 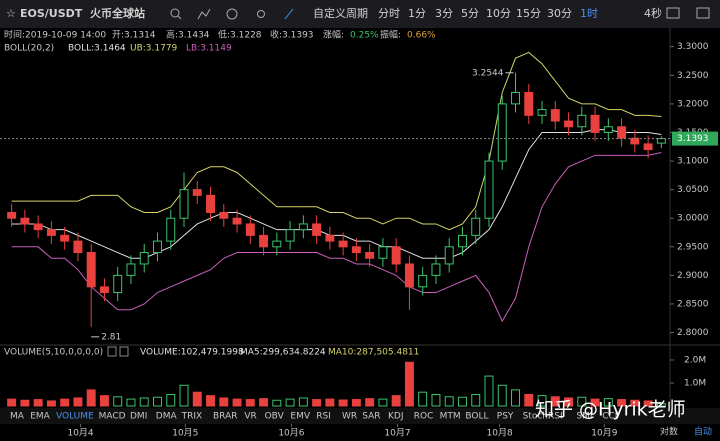 What do you see at coordinates (609, 417) in the screenshot?
I see `indicator-tab: CCI` at bounding box center [609, 417].